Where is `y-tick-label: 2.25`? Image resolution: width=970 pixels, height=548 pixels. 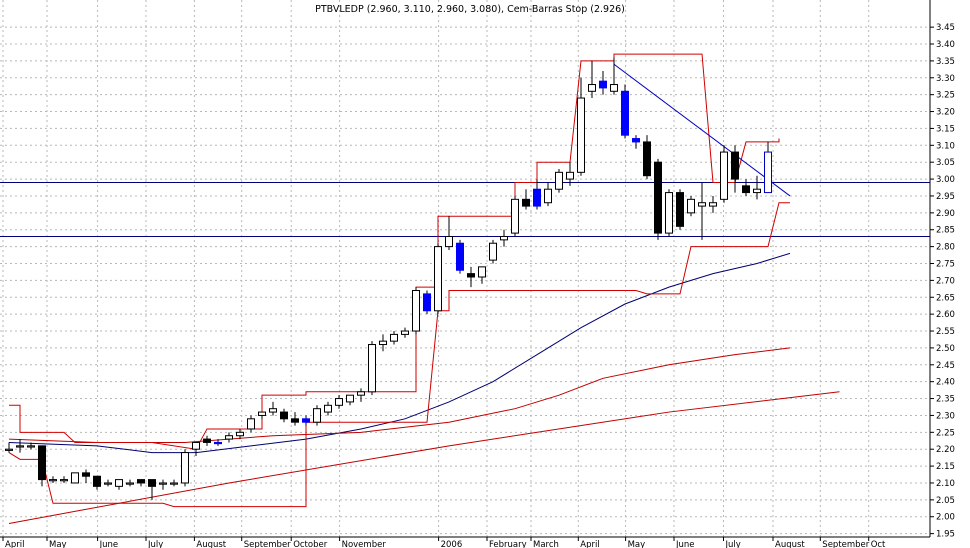
y-tick-label: 2.25 is located at coordinates (945, 433).